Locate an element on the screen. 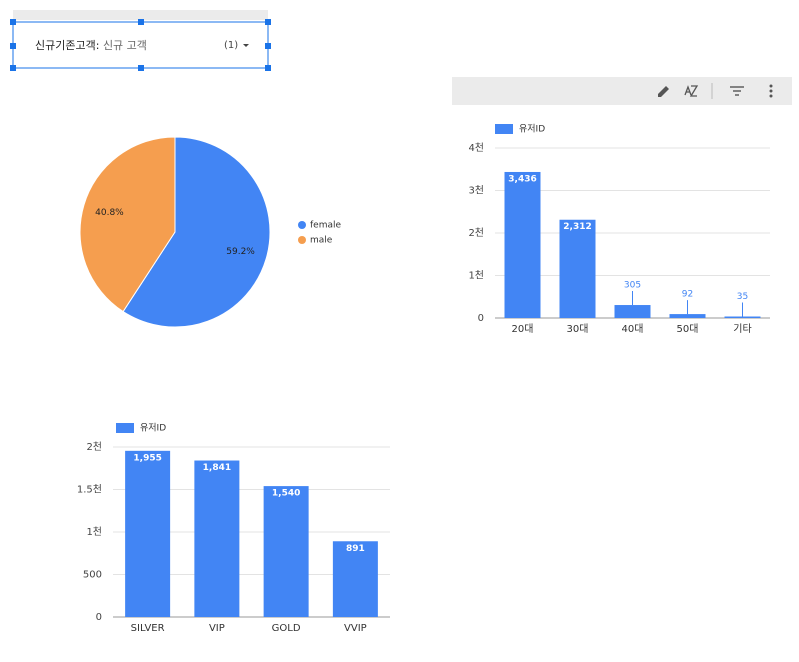 The height and width of the screenshot is (662, 799). value-label: 891 is located at coordinates (355, 549).